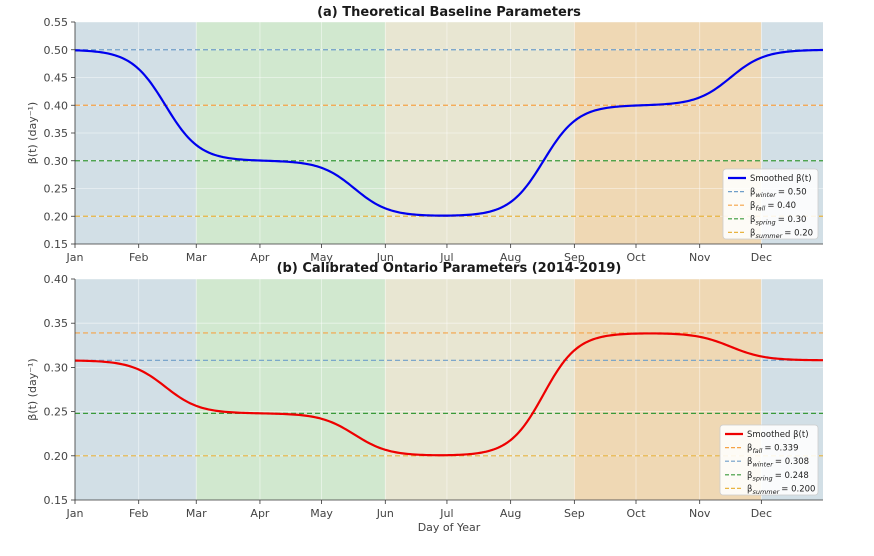  Describe the element at coordinates (480, 389) in the screenshot. I see `season-band-summer` at that location.